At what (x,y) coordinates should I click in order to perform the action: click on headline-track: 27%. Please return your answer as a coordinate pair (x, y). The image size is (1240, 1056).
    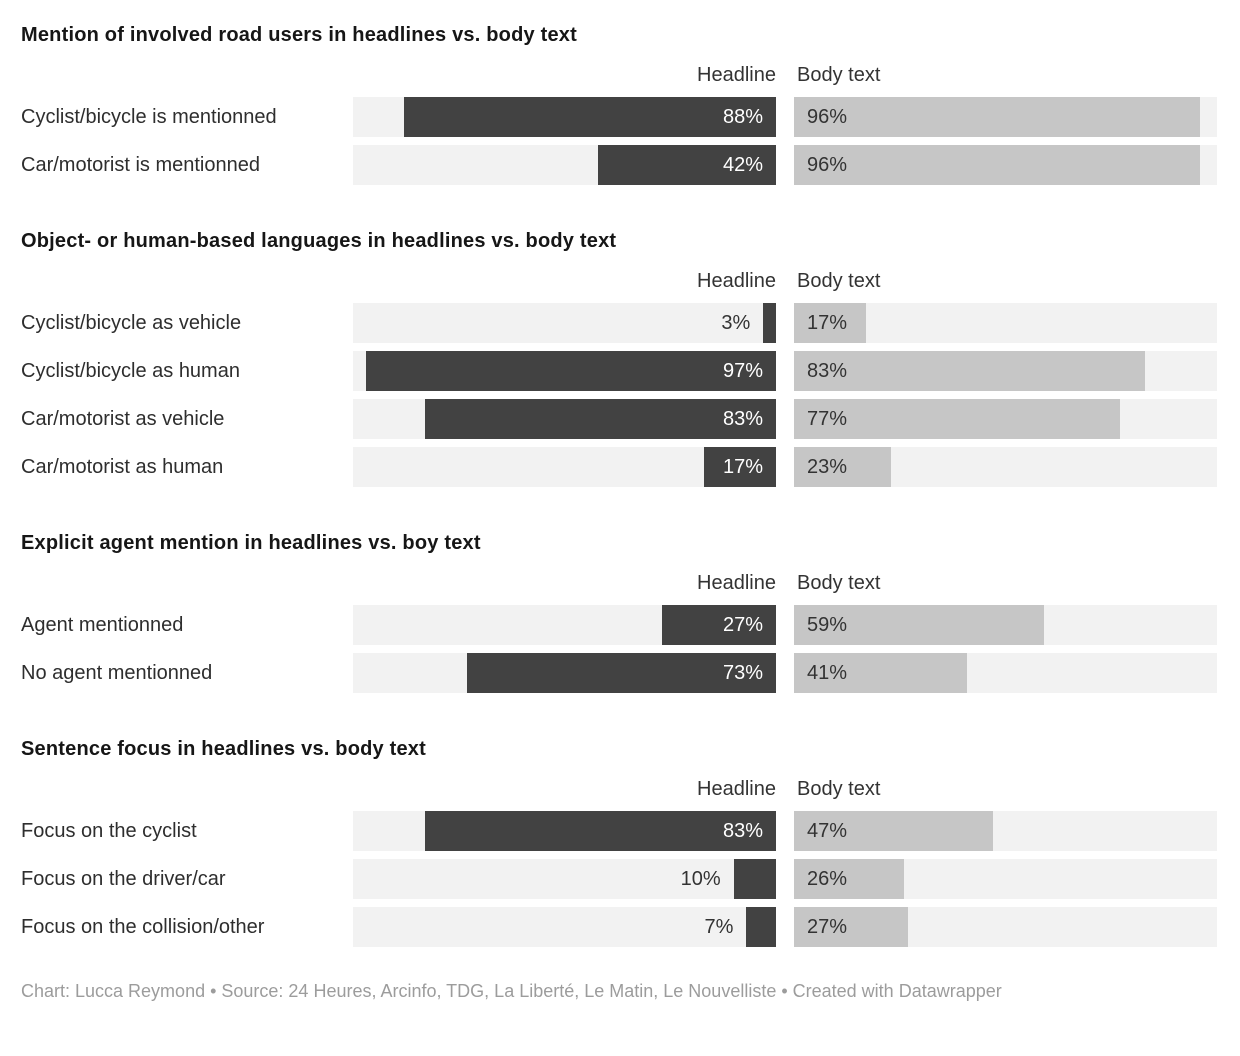
    Looking at the image, I should click on (564, 625).